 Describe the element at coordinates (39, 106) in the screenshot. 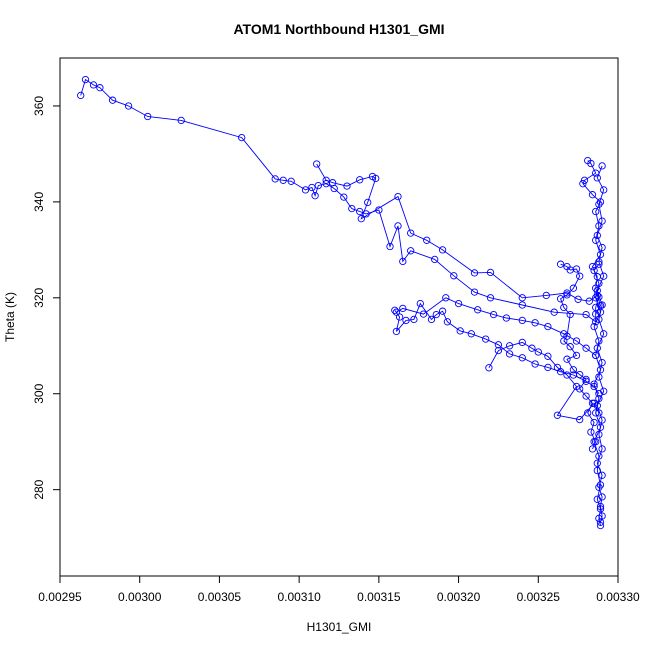

I see `y-tick-label: 360` at that location.